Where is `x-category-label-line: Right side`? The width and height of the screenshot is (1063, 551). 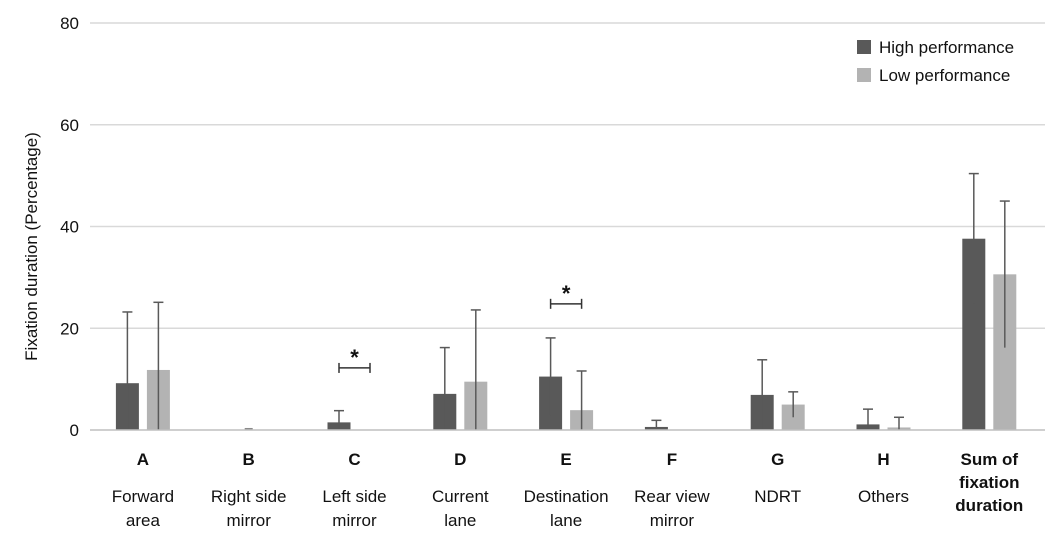
x-category-label-line: Right side is located at coordinates (249, 496).